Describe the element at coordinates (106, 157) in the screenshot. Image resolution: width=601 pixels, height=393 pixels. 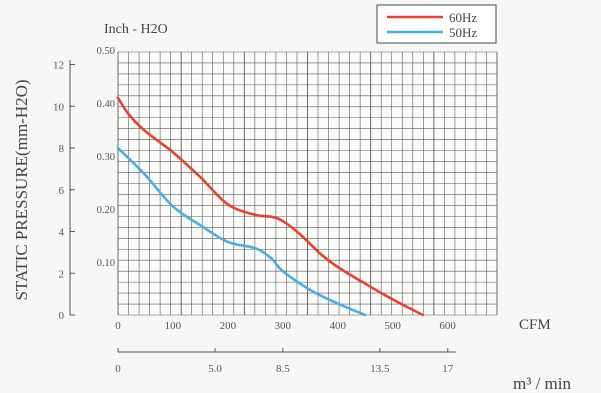
I see `y-axis-inch-tick-label: 0.30` at that location.